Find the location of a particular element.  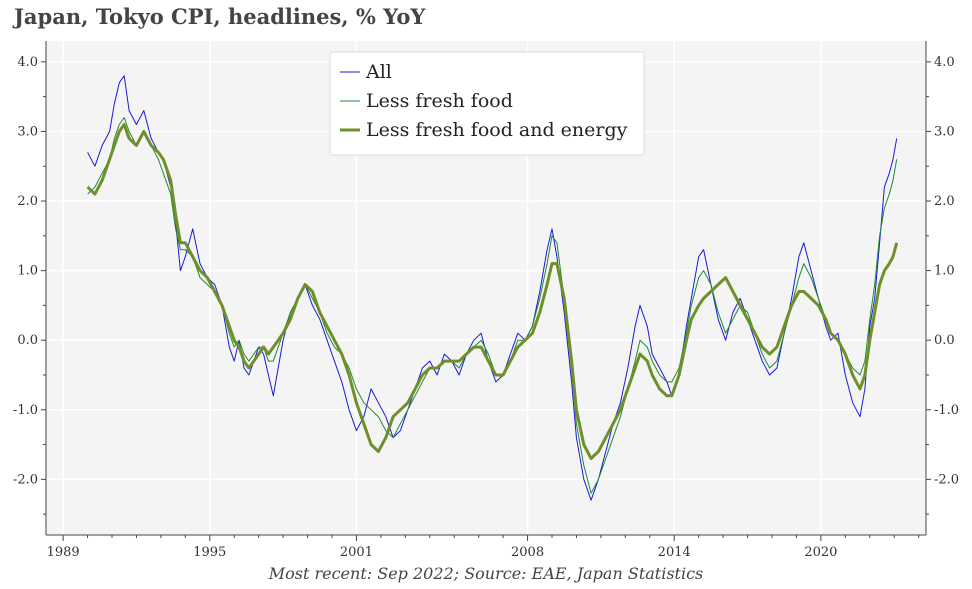

legend-label: Less fresh food is located at coordinates (439, 101).